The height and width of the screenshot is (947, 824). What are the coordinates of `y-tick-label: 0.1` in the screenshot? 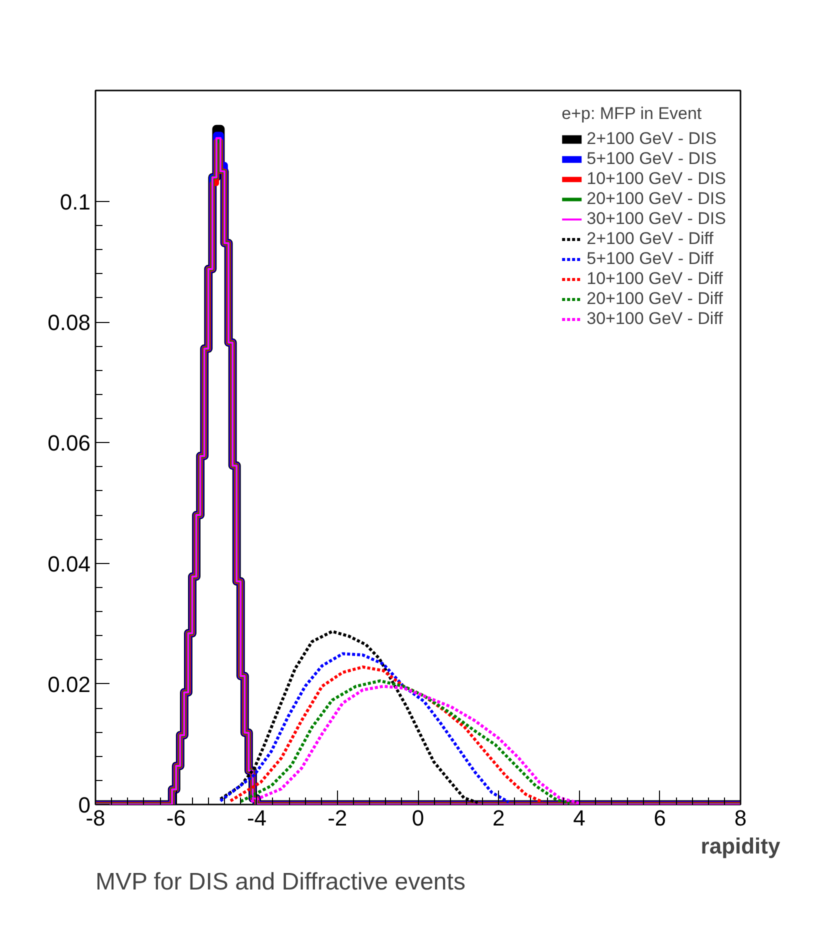 It's located at (75, 201).